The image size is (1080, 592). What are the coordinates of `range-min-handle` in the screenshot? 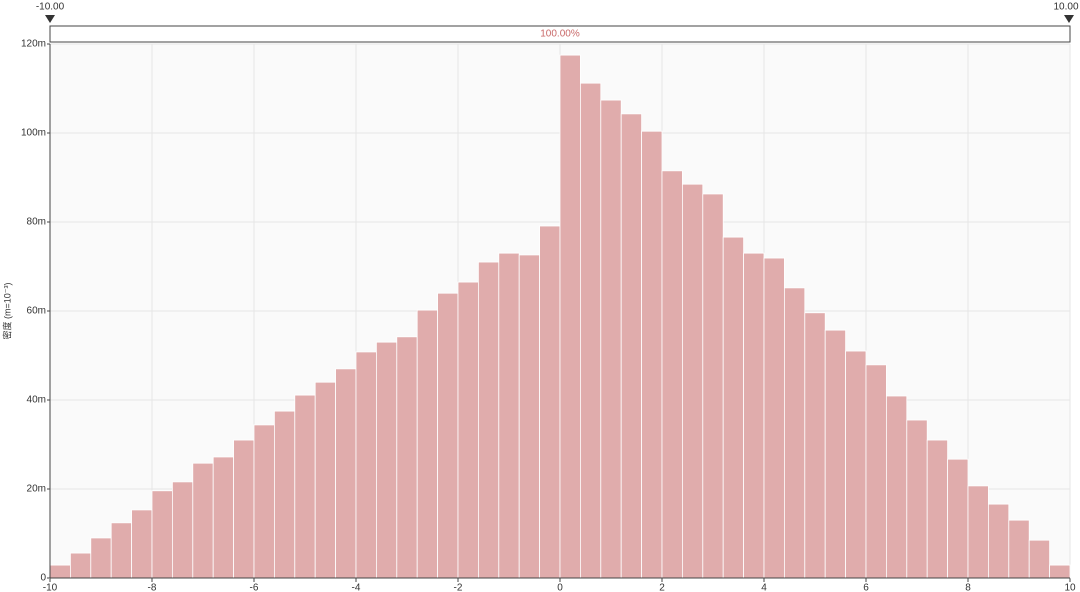 It's located at (50, 19).